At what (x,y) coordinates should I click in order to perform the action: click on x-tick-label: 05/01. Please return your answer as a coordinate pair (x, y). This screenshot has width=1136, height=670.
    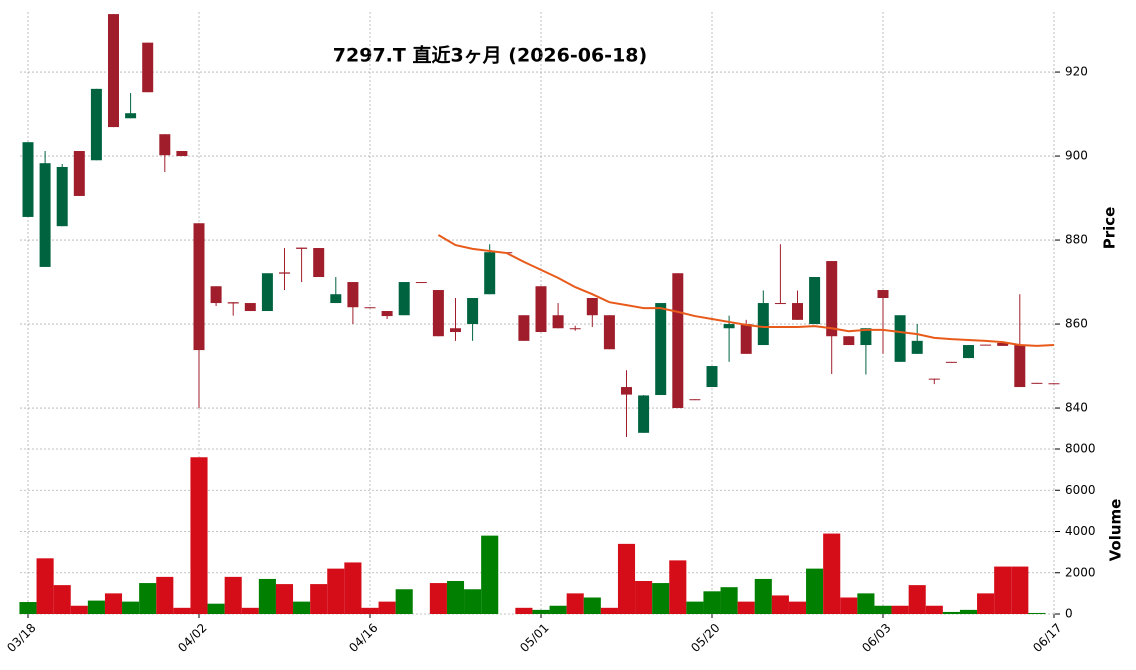
    Looking at the image, I should click on (534, 638).